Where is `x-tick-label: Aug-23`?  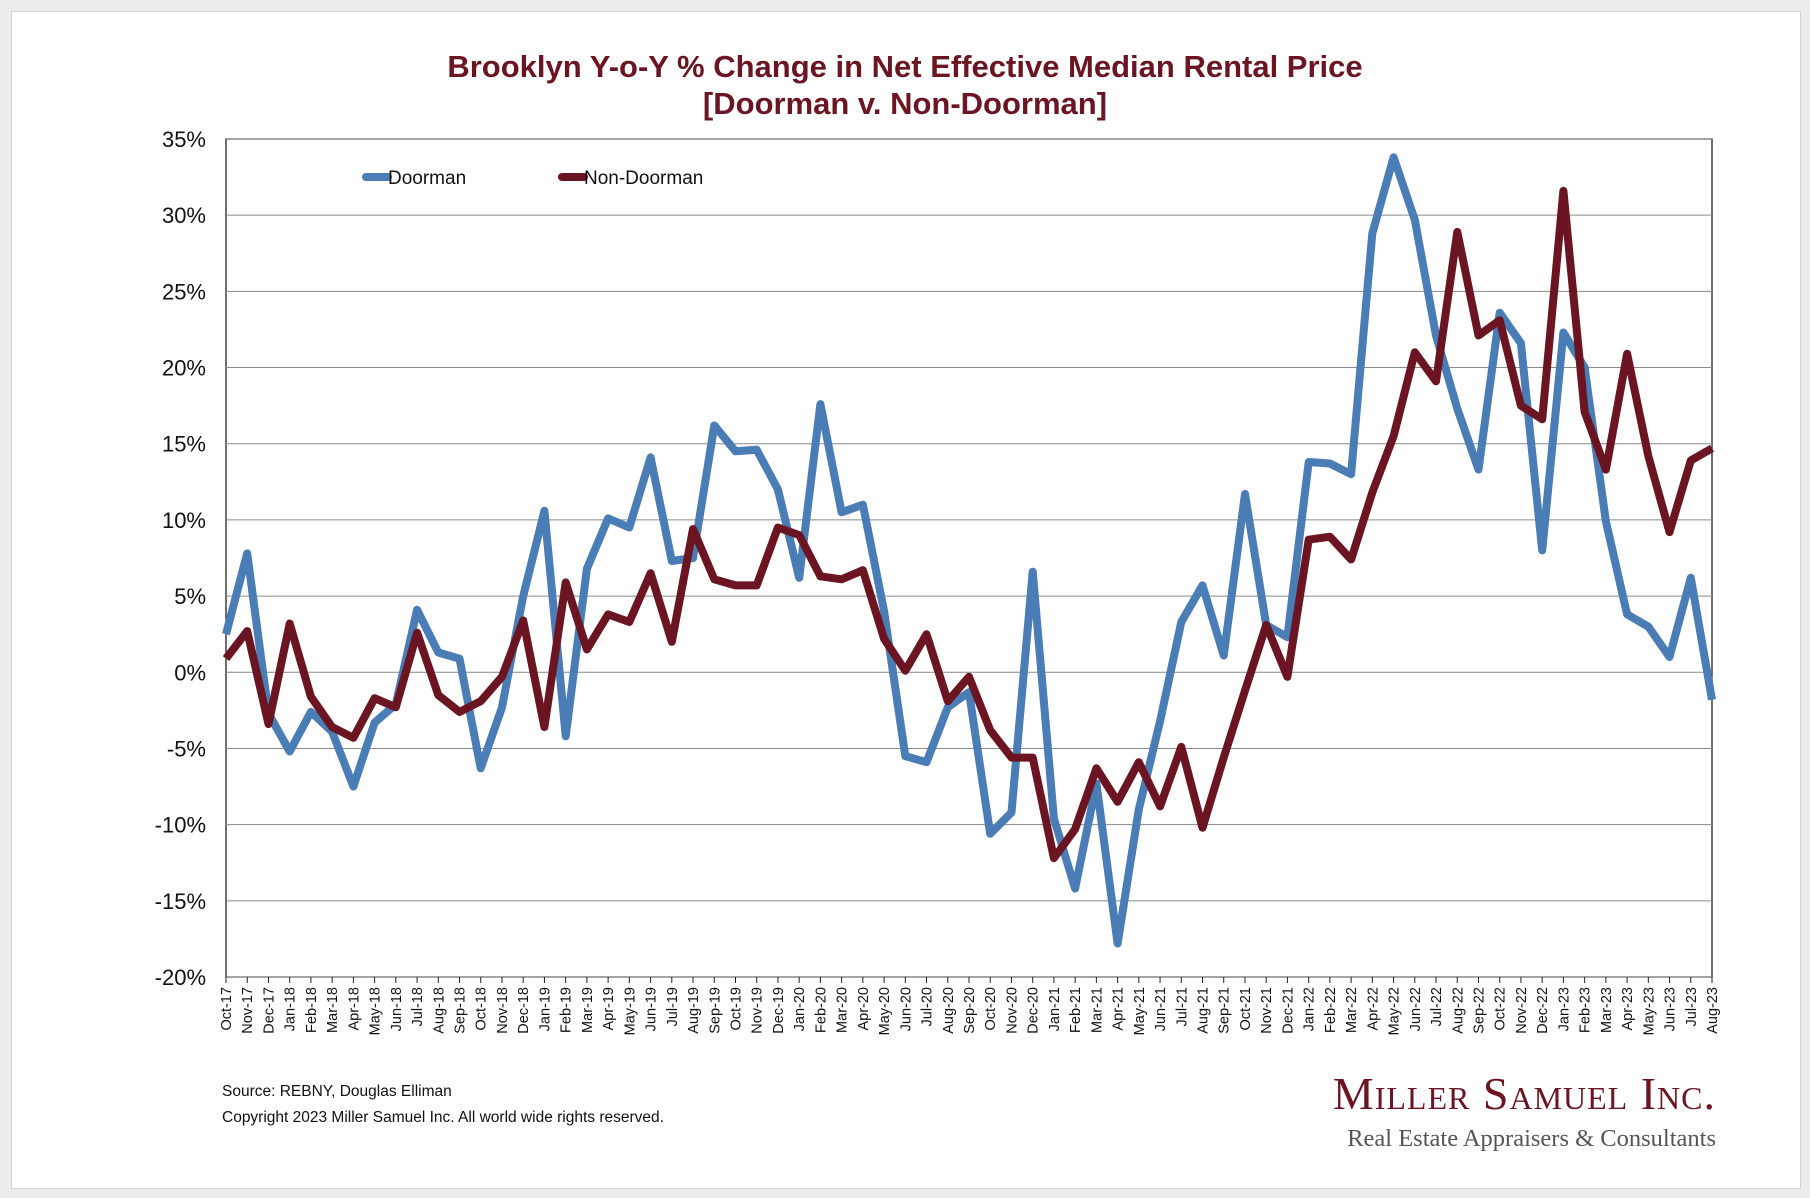
x-tick-label: Aug-23 is located at coordinates (1713, 1010).